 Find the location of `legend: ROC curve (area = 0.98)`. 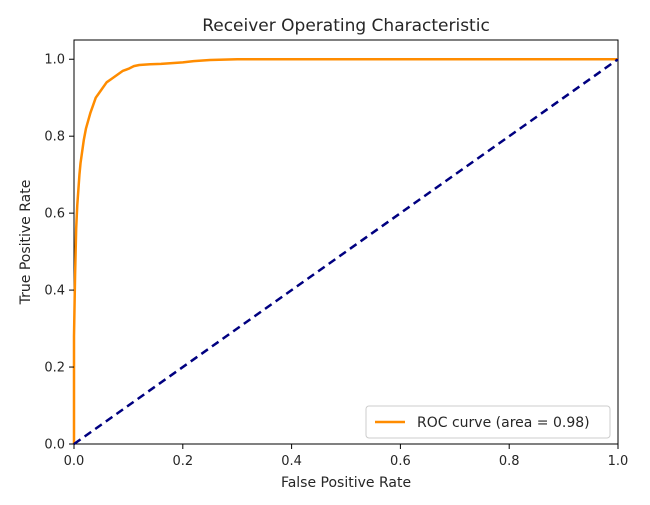

legend: ROC curve (area = 0.98) is located at coordinates (488, 422).